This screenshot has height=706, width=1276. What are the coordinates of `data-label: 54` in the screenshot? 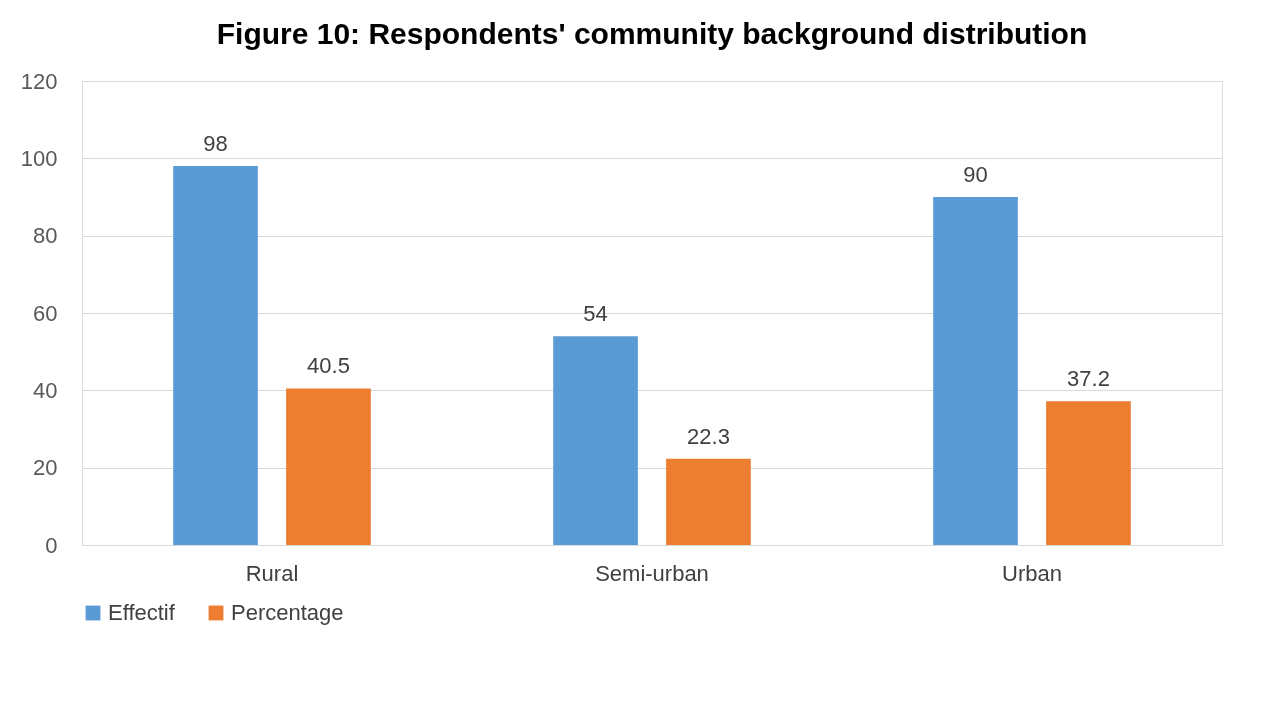 It's located at (595, 314).